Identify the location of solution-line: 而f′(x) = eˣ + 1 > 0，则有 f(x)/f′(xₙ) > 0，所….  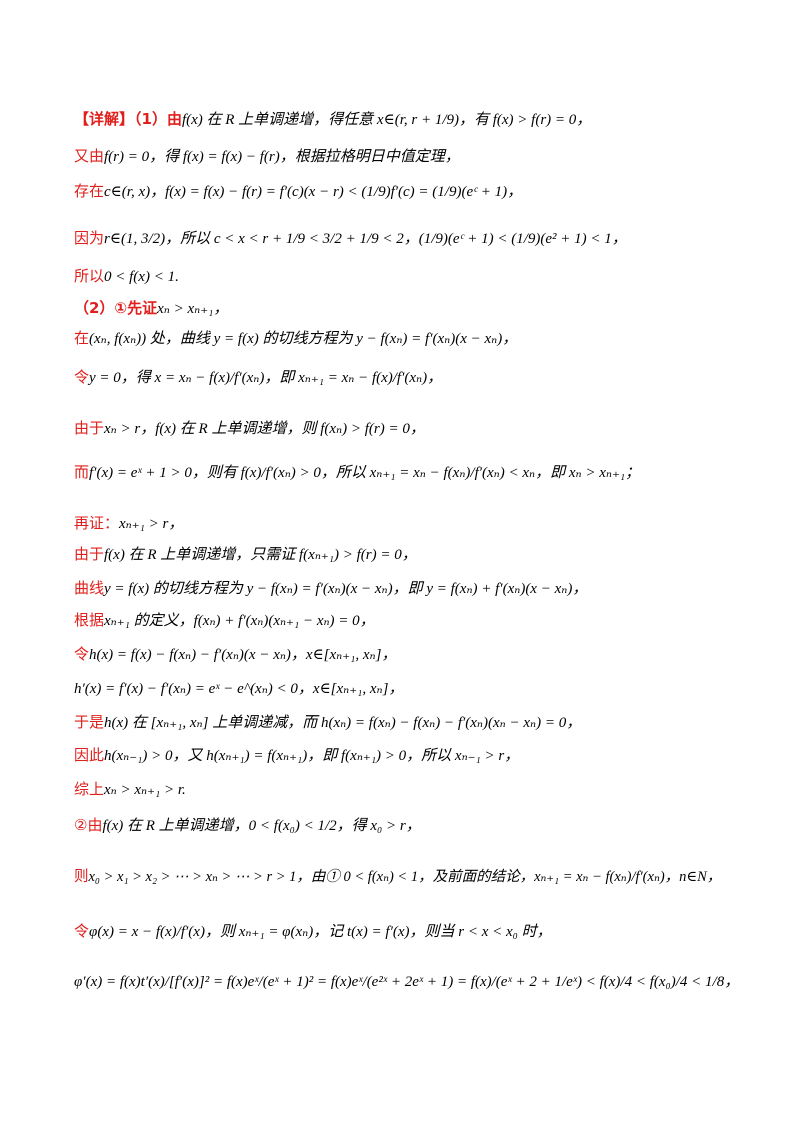
(407, 472).